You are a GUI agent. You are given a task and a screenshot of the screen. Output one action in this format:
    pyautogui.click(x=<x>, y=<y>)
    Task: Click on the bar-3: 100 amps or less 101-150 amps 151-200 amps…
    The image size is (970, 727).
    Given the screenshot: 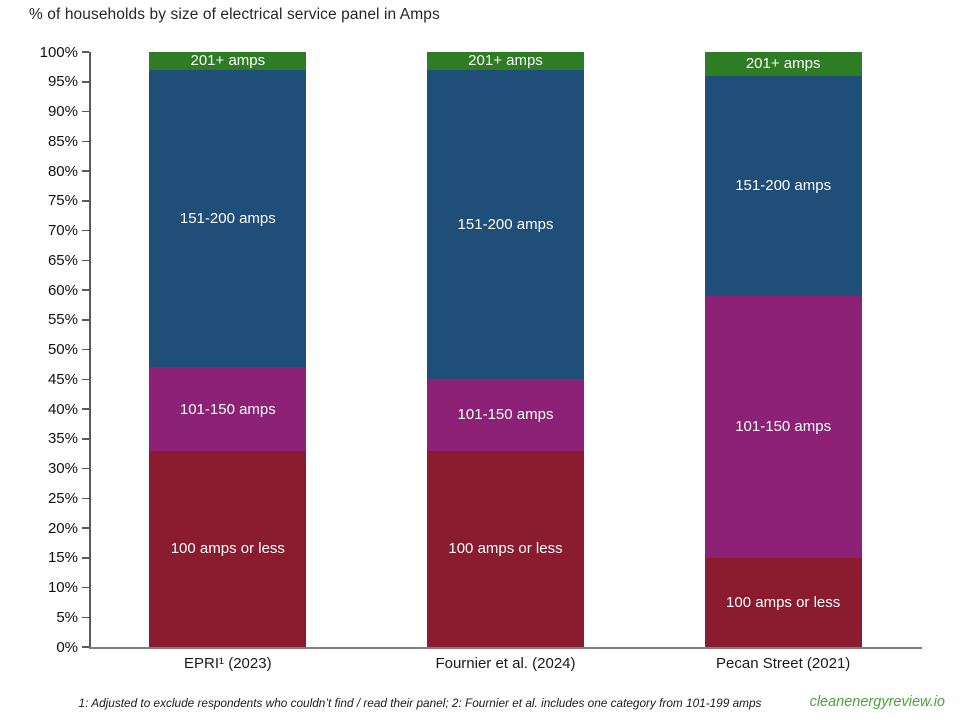 What is the action you would take?
    pyautogui.click(x=783, y=349)
    